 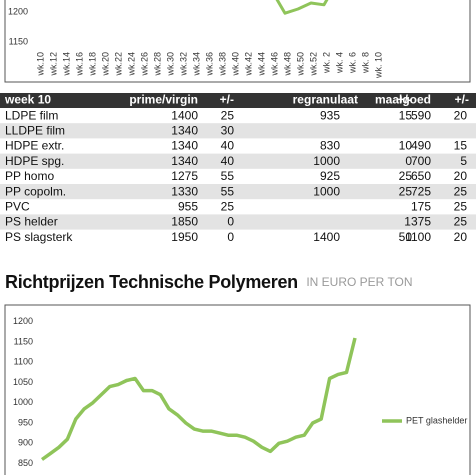 What do you see at coordinates (184, 176) in the screenshot?
I see `table-cell: 1275` at bounding box center [184, 176].